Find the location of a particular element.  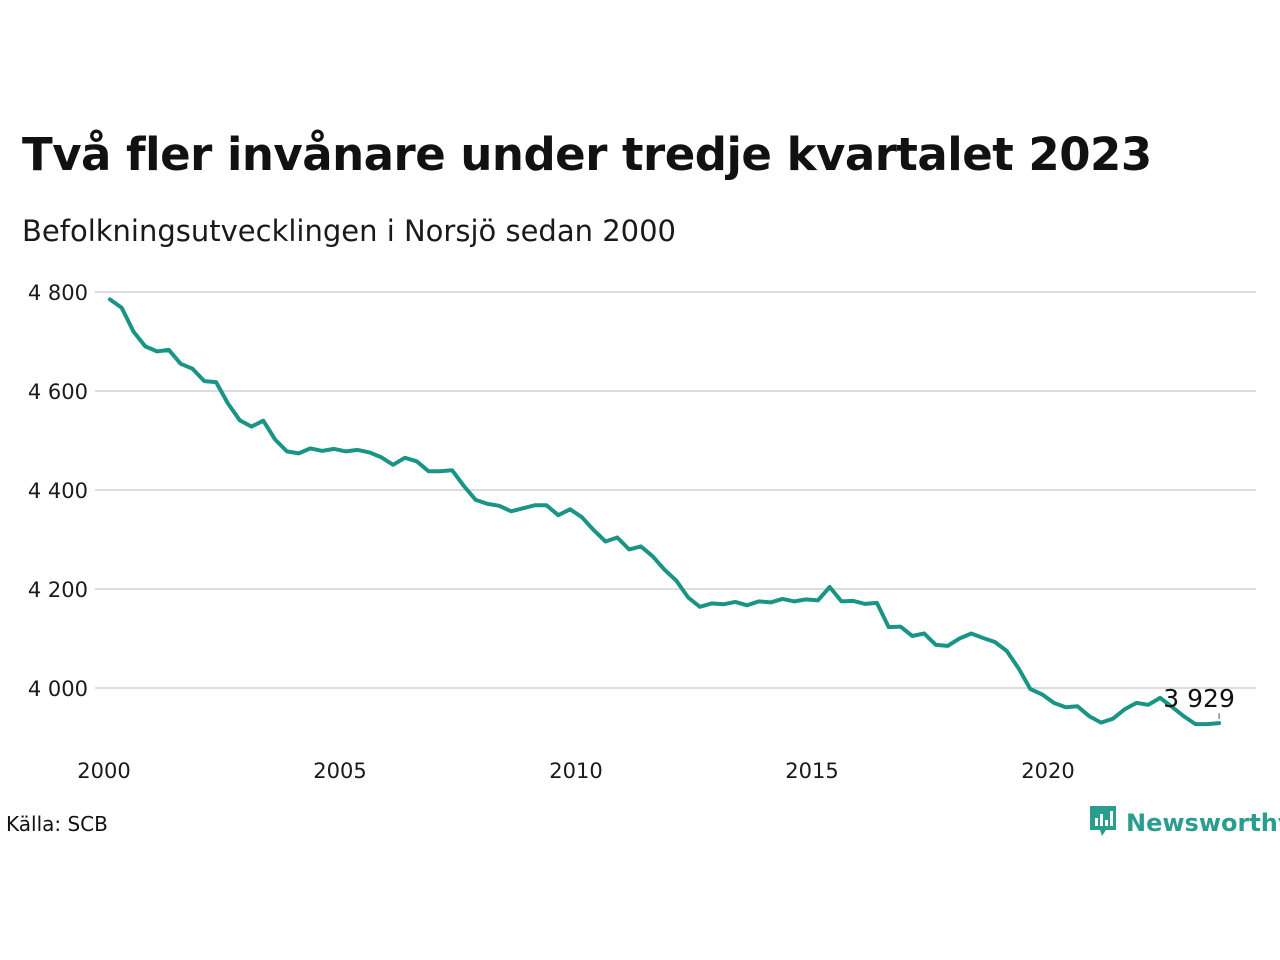

y-tick-label: 4 000 is located at coordinates (58, 689).